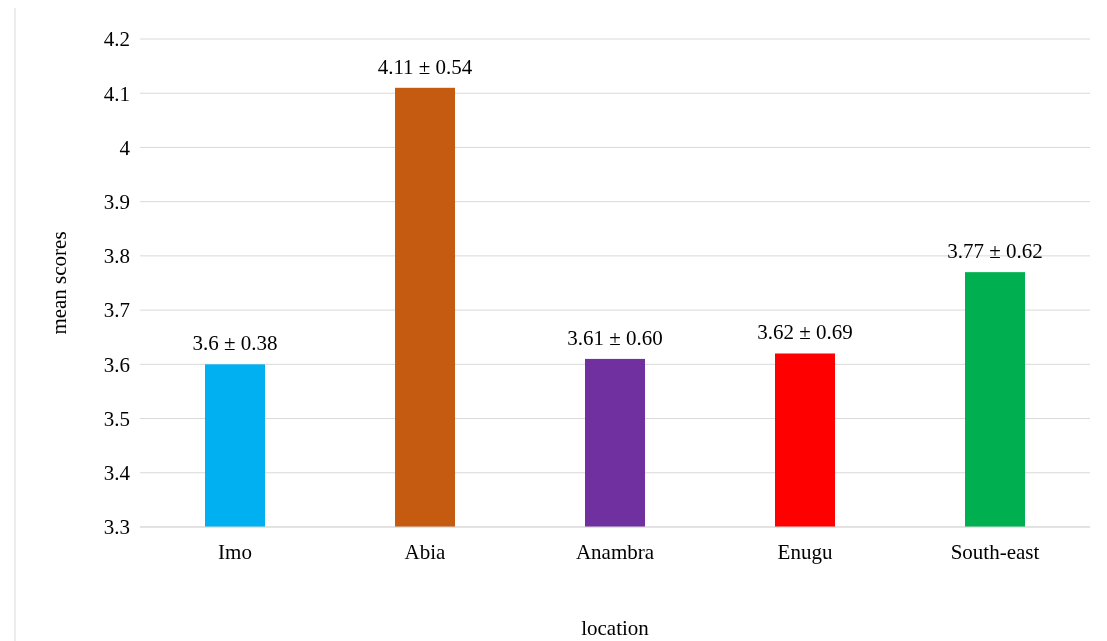 The width and height of the screenshot is (1107, 641). What do you see at coordinates (116, 364) in the screenshot?
I see `y-tick-label: 3.6` at bounding box center [116, 364].